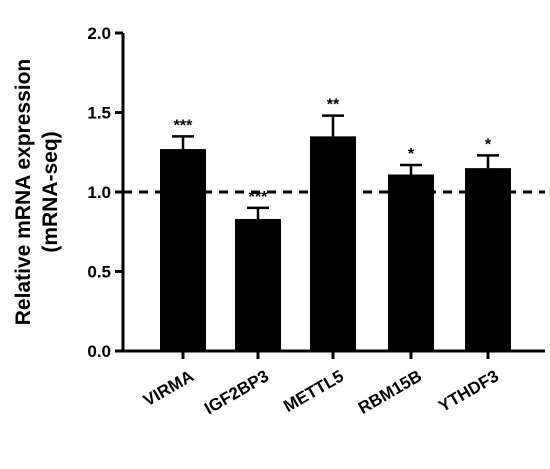 Image resolution: width=550 pixels, height=469 pixels. Describe the element at coordinates (183, 125) in the screenshot. I see `significance-label: ***` at that location.